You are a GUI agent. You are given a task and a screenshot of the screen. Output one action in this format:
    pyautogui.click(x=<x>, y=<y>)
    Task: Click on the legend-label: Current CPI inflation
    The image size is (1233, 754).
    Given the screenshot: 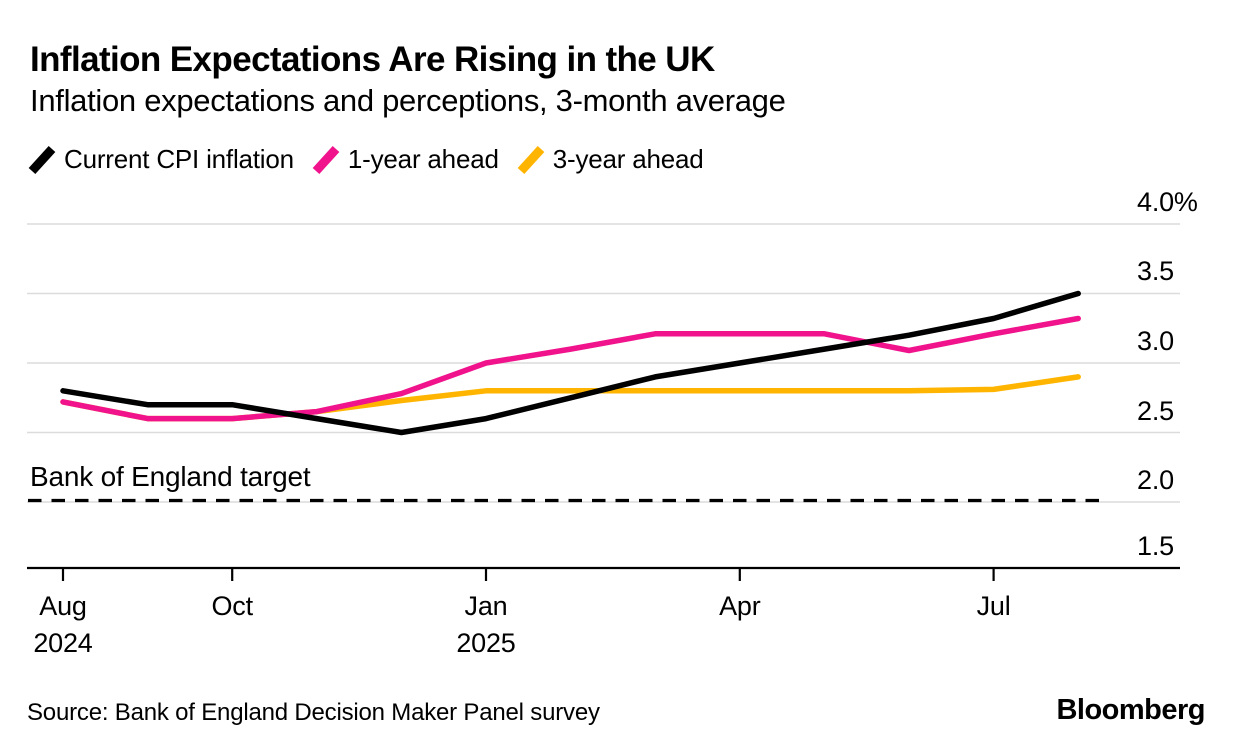 What is the action you would take?
    pyautogui.click(x=179, y=159)
    